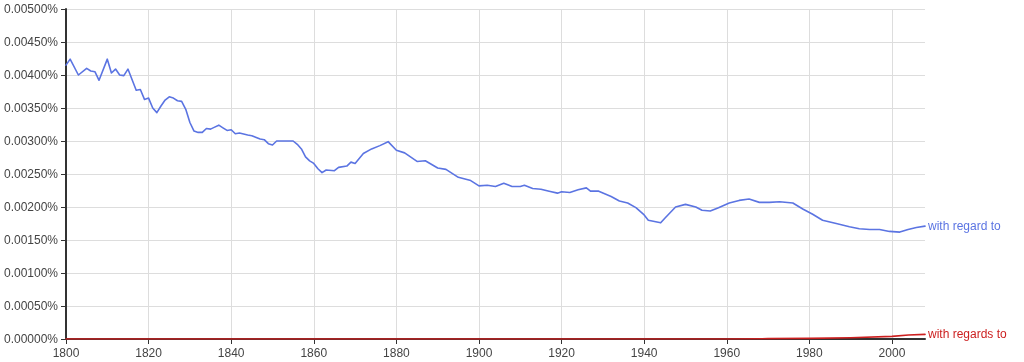 The image size is (1024, 362). Describe the element at coordinates (810, 353) in the screenshot. I see `x-tick-label: 1980` at that location.